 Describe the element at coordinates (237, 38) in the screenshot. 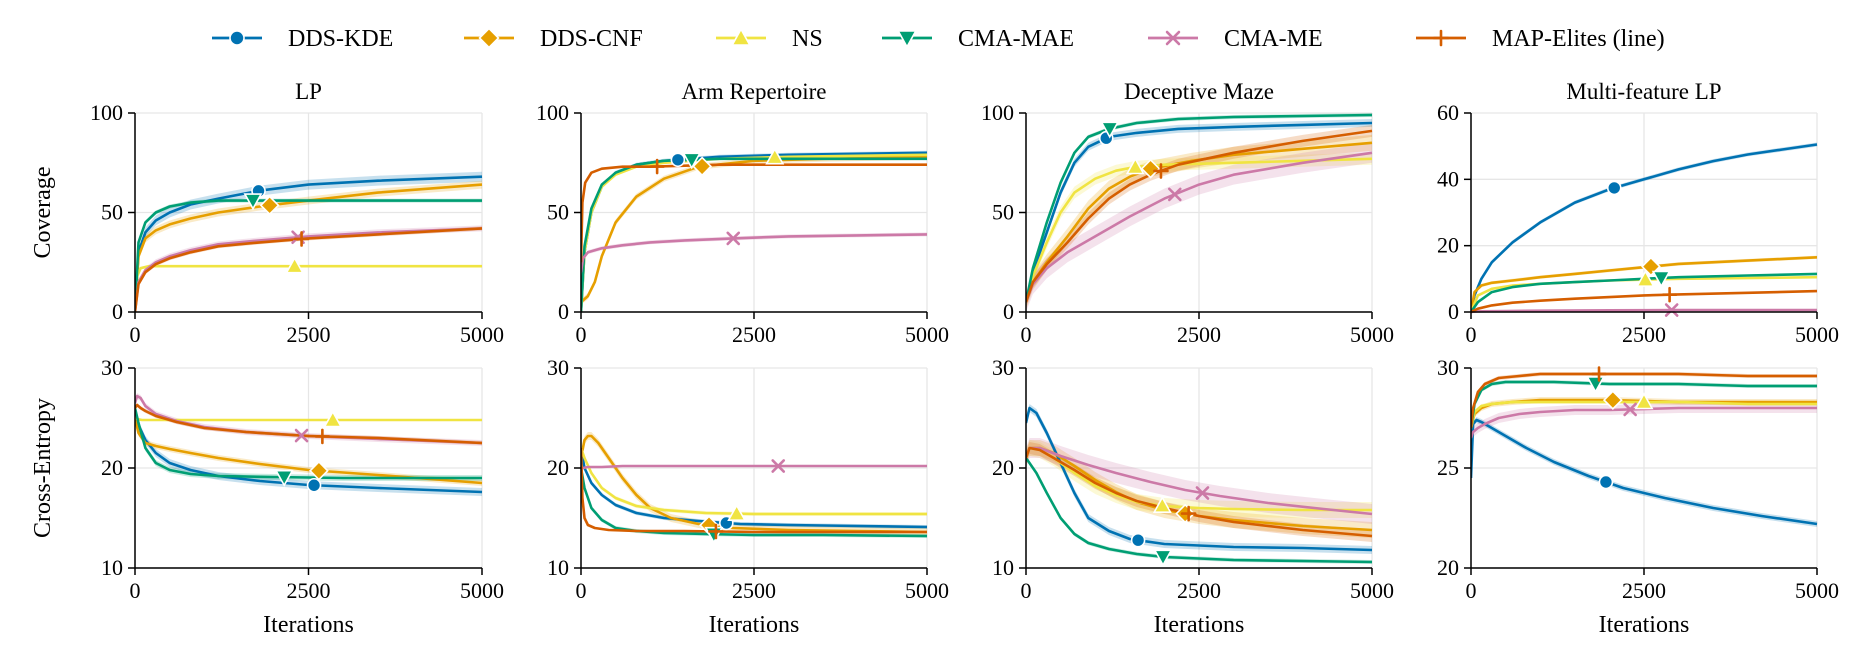

I see `legend-marker-circle` at that location.